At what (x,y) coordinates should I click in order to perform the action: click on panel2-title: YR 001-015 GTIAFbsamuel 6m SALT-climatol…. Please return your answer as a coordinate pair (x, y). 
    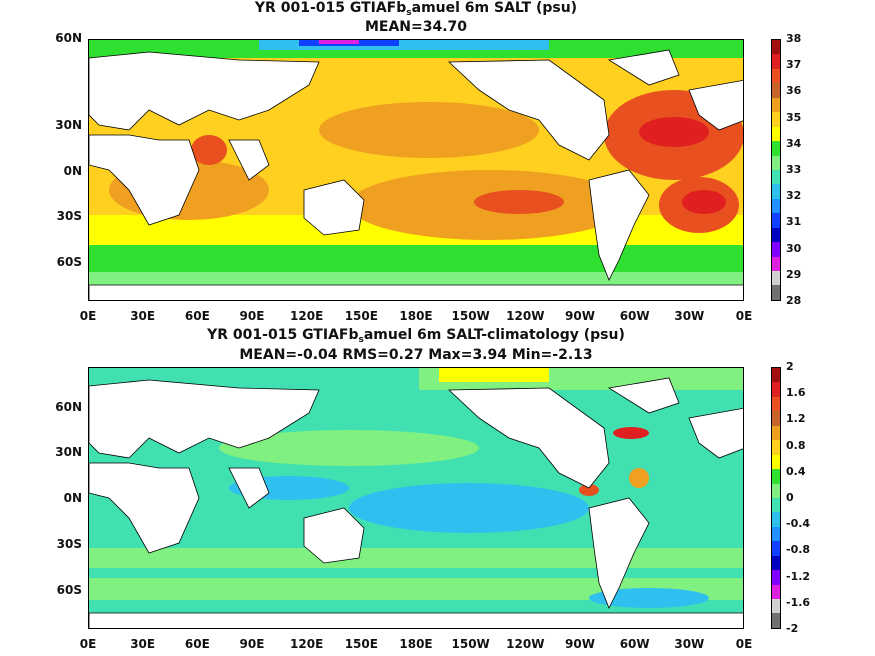
    Looking at the image, I should click on (416, 336).